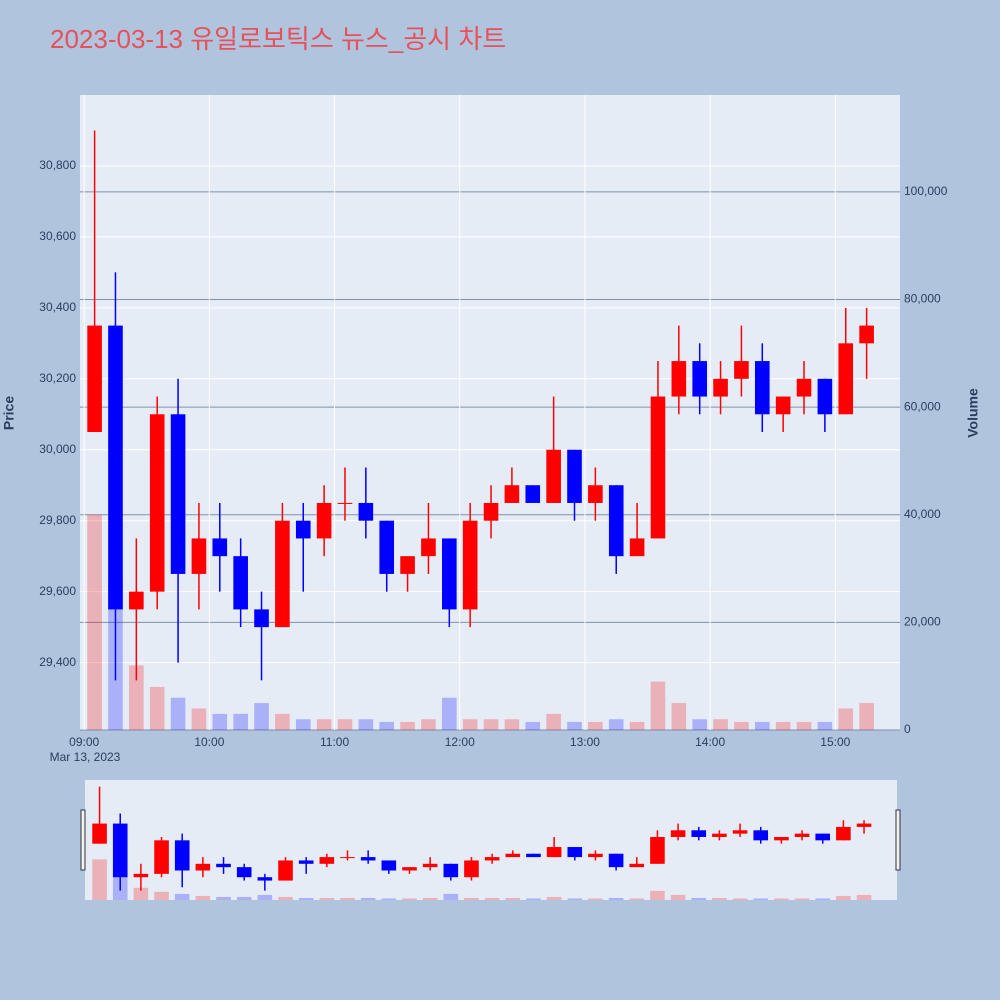 This screenshot has width=1000, height=1000. What do you see at coordinates (922, 406) in the screenshot?
I see `y2-tick-label: 60,000` at bounding box center [922, 406].